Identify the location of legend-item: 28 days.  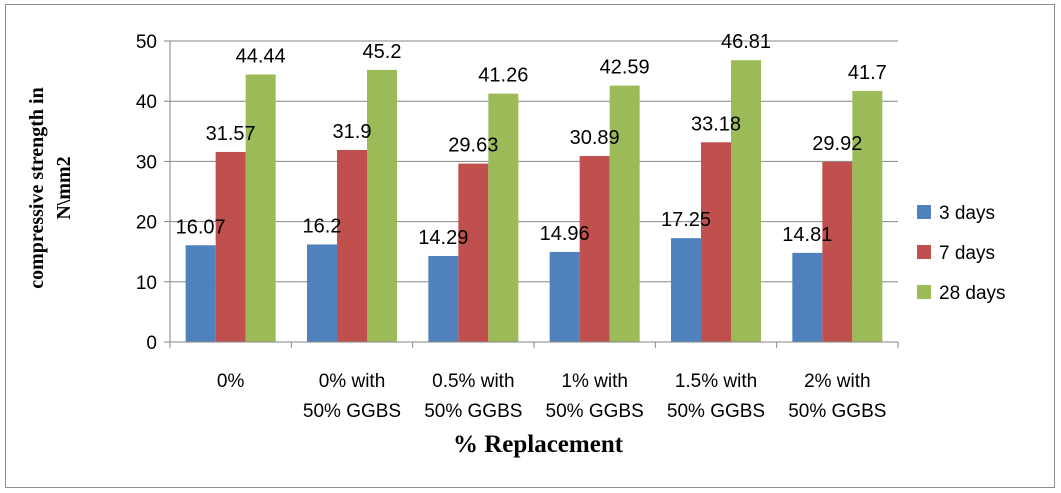
(961, 293).